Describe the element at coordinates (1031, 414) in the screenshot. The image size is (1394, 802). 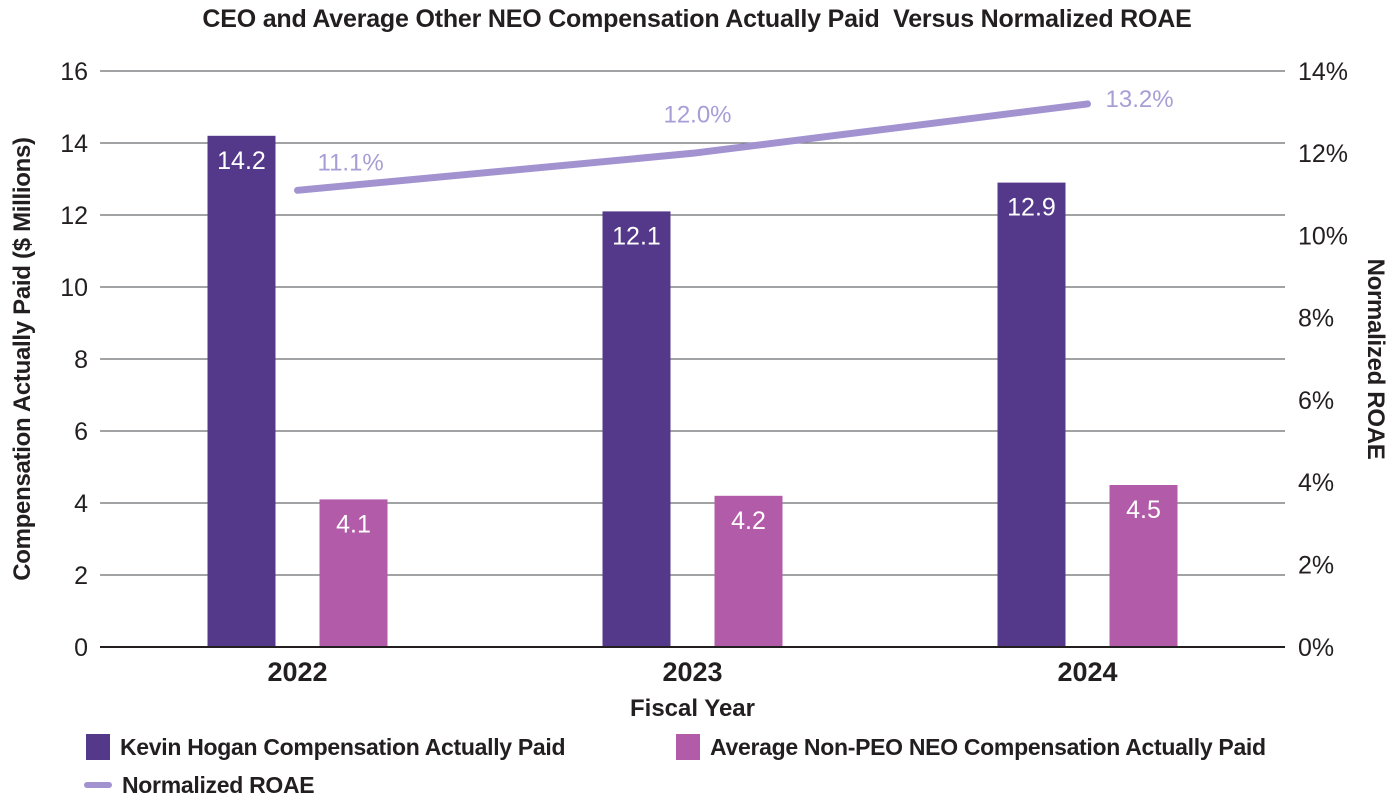
I see `ceo-bar-2024` at that location.